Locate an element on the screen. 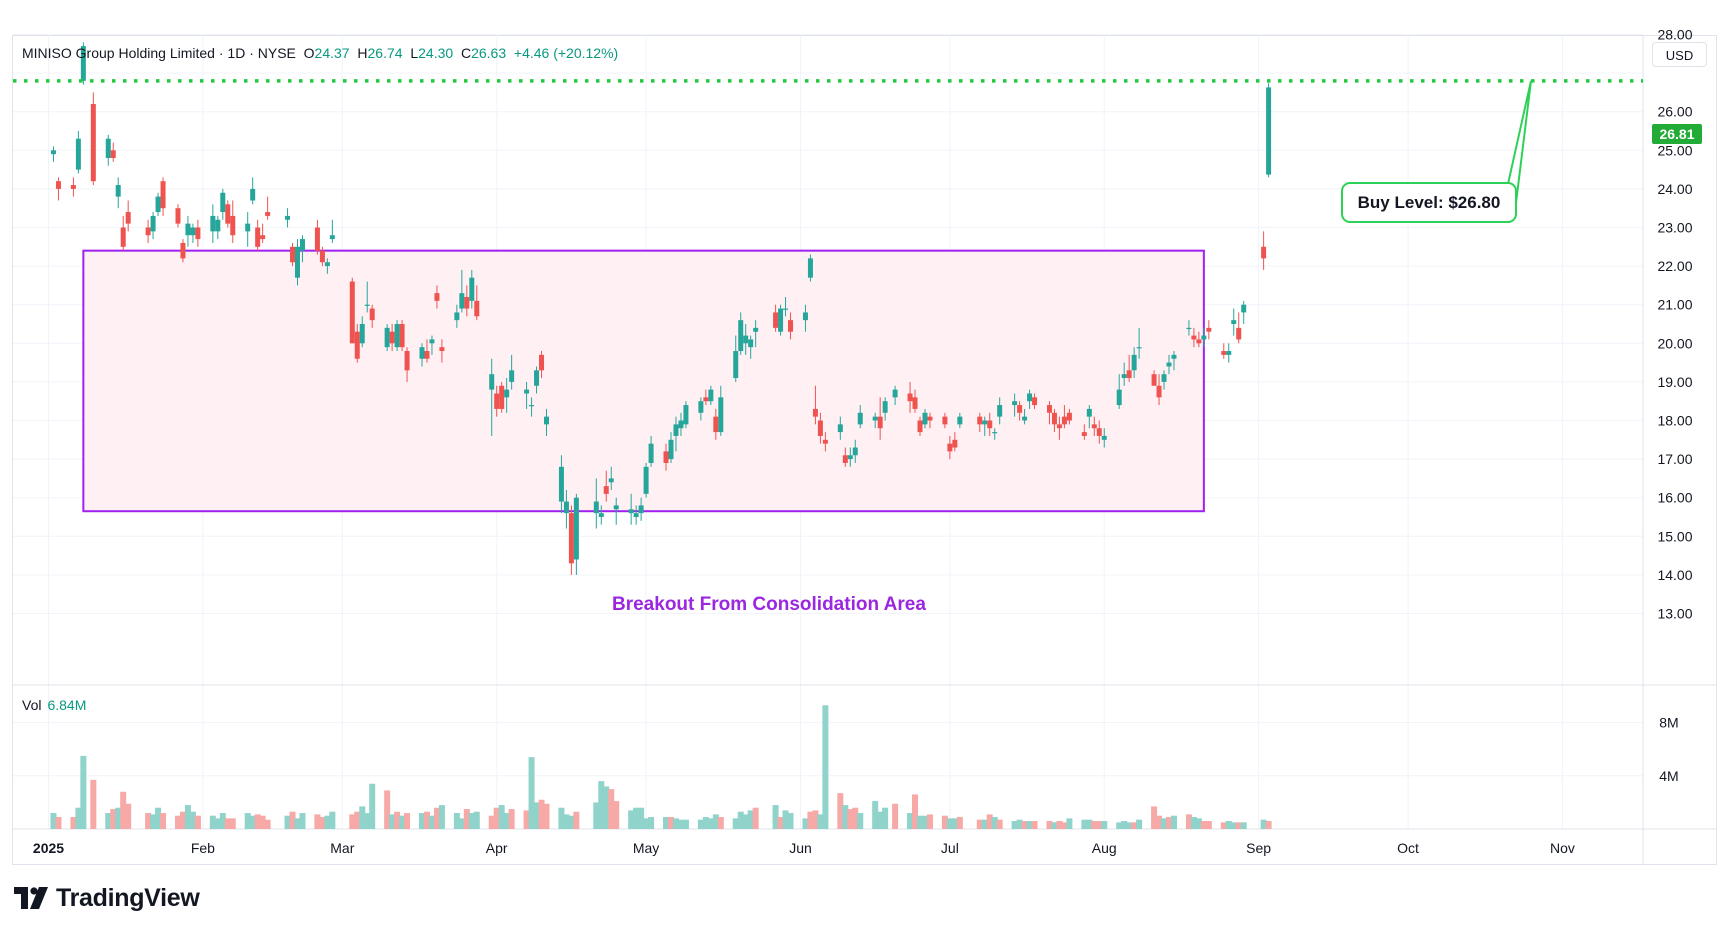 This screenshot has height=938, width=1727. volume-label: Vol is located at coordinates (32, 705).